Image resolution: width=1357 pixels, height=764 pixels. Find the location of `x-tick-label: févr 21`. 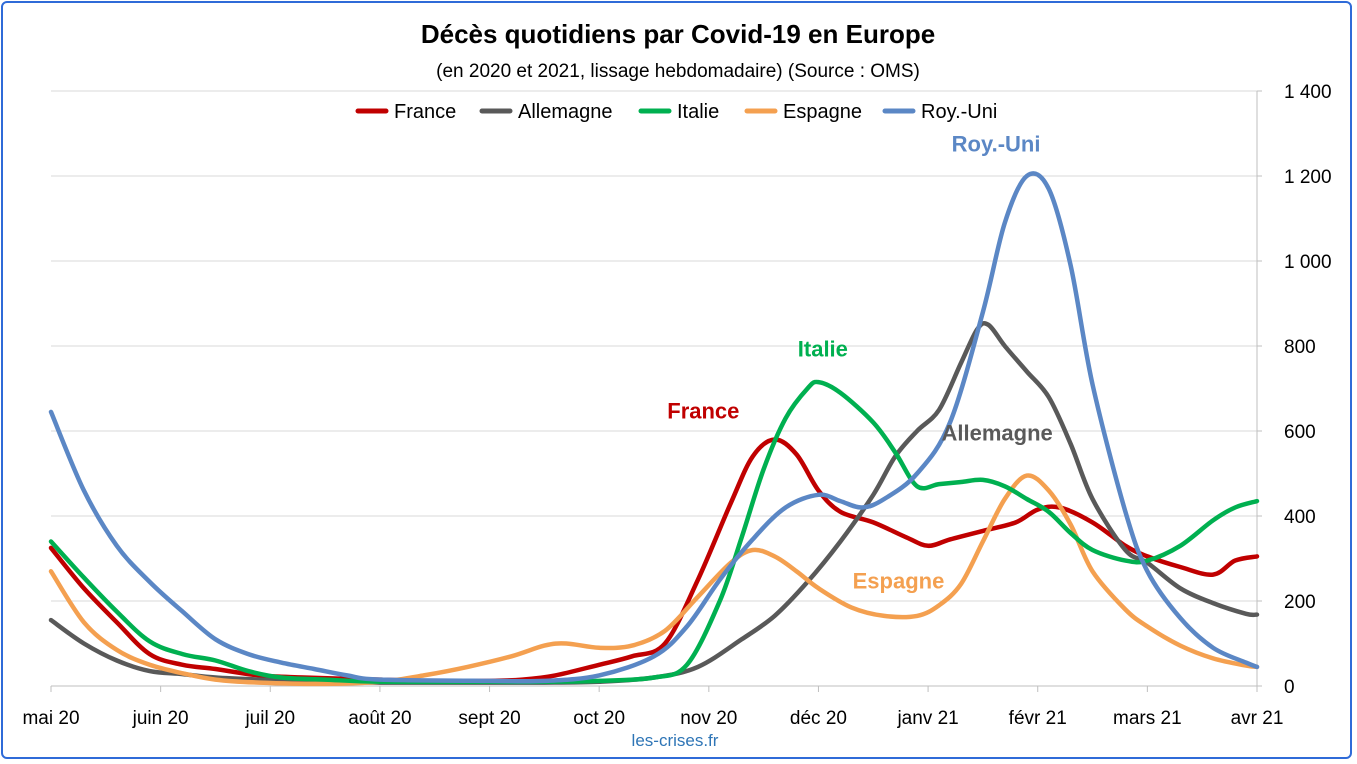

x-tick-label: févr 21 is located at coordinates (1038, 718).